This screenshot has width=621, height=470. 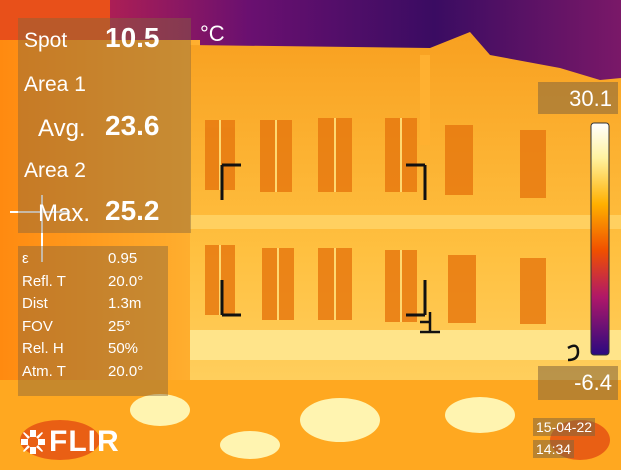 What do you see at coordinates (125, 303) in the screenshot?
I see `parameter-value: 1.3m` at bounding box center [125, 303].